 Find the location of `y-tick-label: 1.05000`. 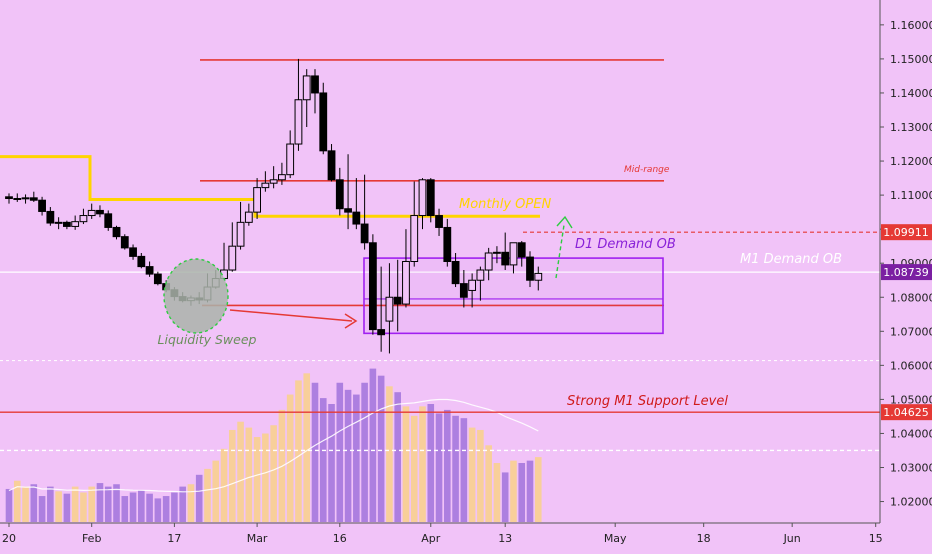

y-tick-label: 1.05000 is located at coordinates (911, 399).